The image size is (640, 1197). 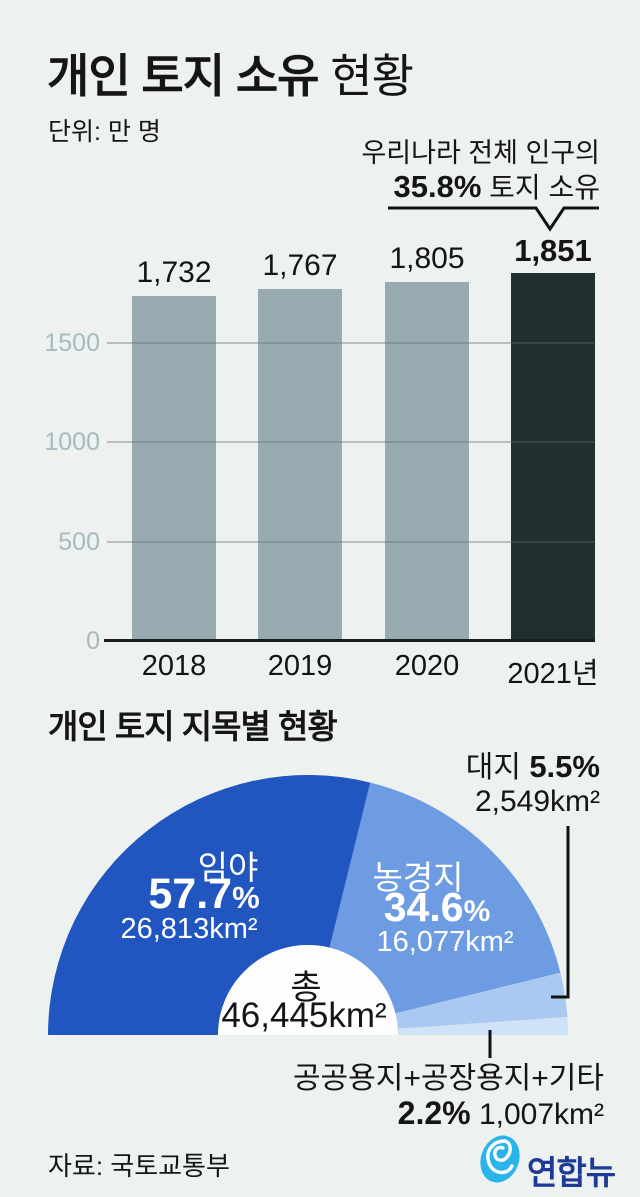 I want to click on slice-etc-pct: 2.2, so click(x=420, y=1113).